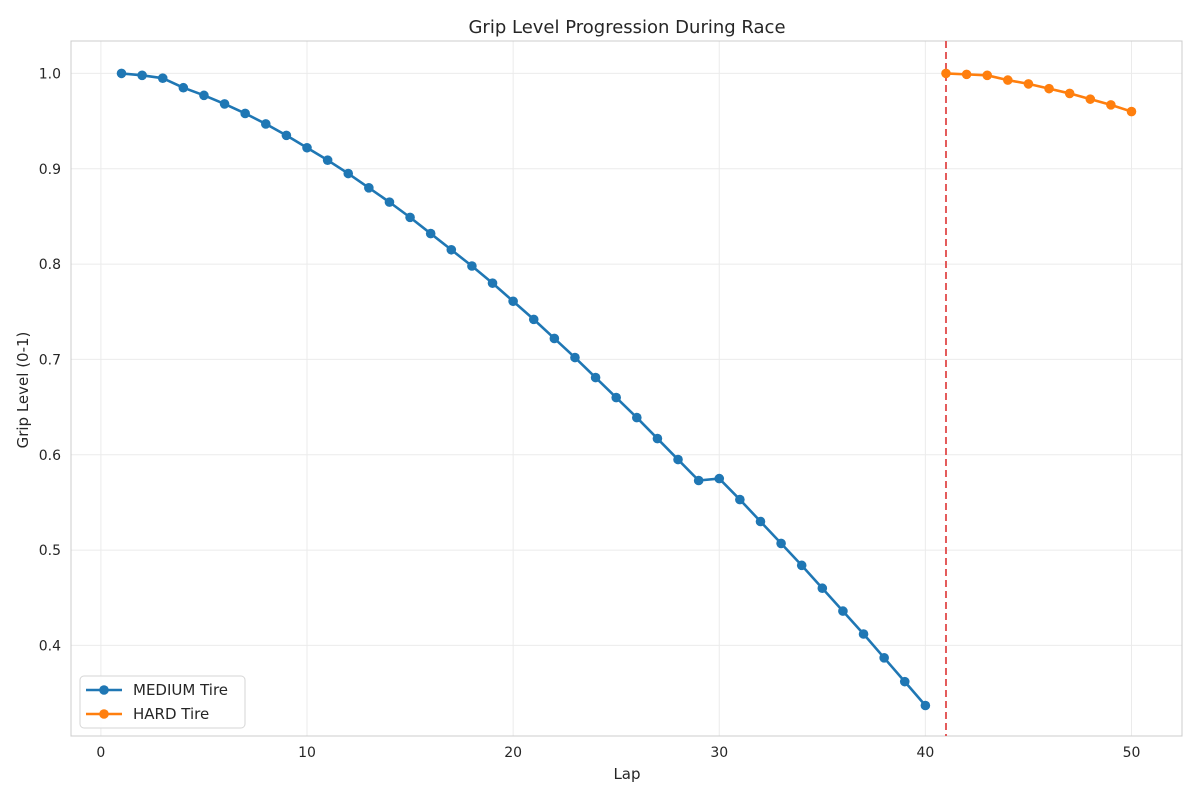 The height and width of the screenshot is (800, 1200). I want to click on x-tick-label: 0, so click(100, 753).